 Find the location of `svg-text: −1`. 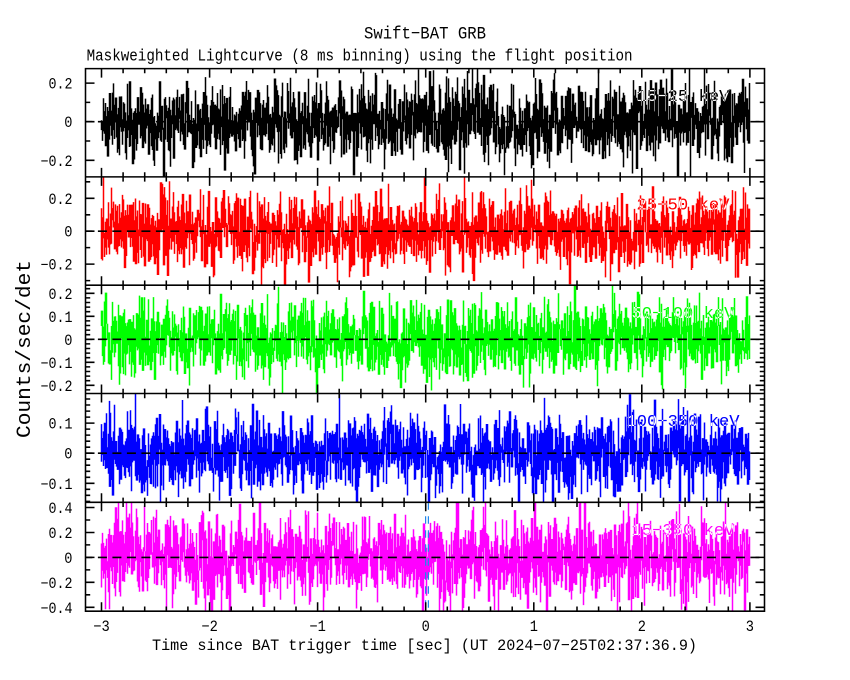

svg-text: −1 is located at coordinates (317, 627).